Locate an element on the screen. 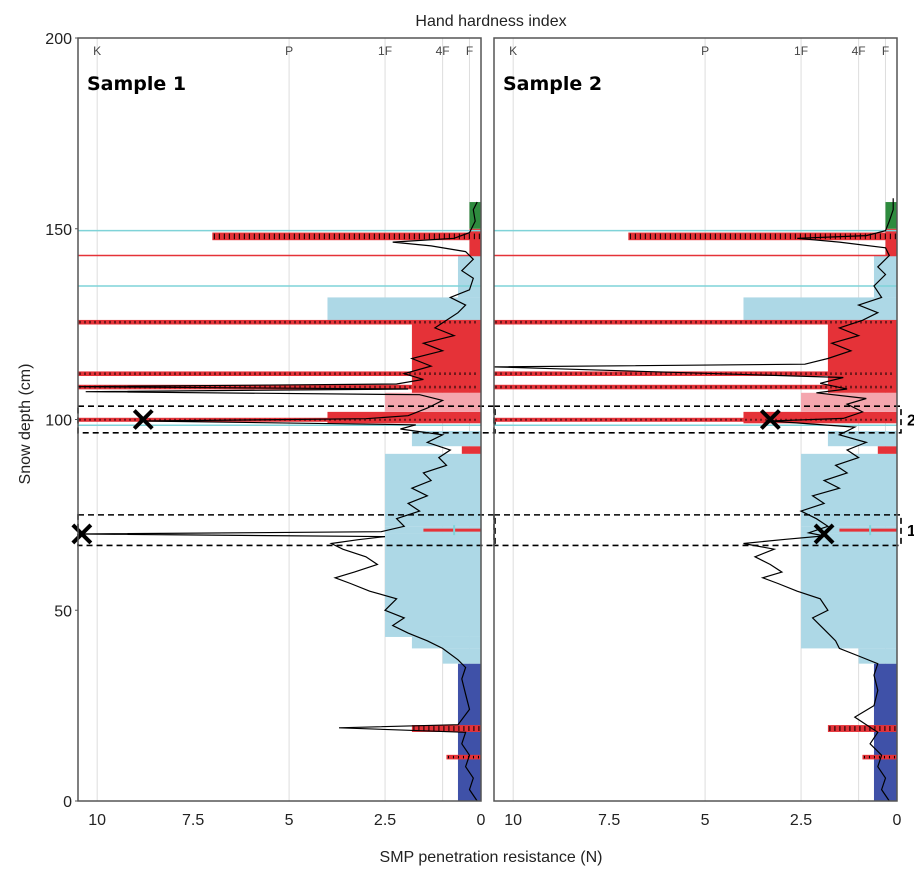 The width and height of the screenshot is (914, 869). y-tick-label: 100 is located at coordinates (58, 421).